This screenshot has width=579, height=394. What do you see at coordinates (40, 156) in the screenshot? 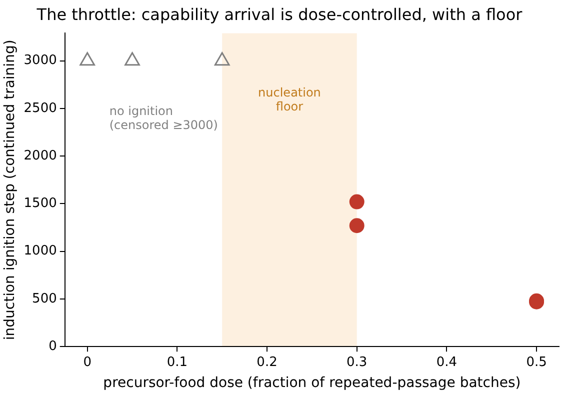
I see `y-tick-label: 2000` at bounding box center [40, 156].